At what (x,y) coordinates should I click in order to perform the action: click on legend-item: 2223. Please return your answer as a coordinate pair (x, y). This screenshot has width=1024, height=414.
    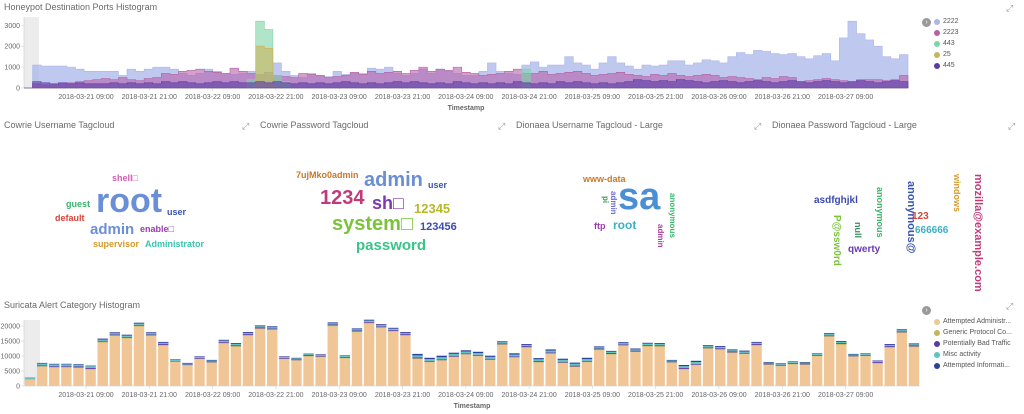
    Looking at the image, I should click on (977, 32).